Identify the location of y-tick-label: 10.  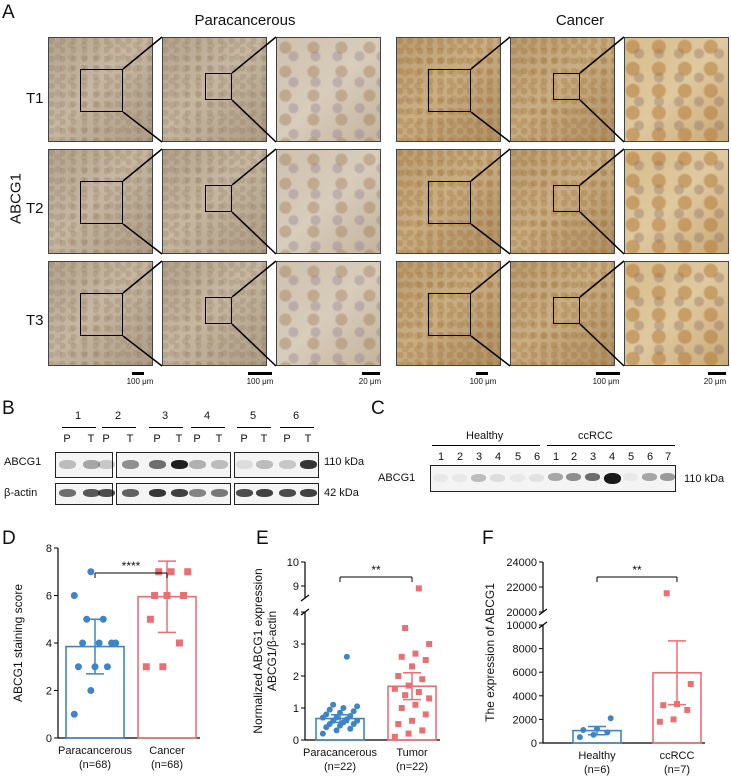
(293, 563).